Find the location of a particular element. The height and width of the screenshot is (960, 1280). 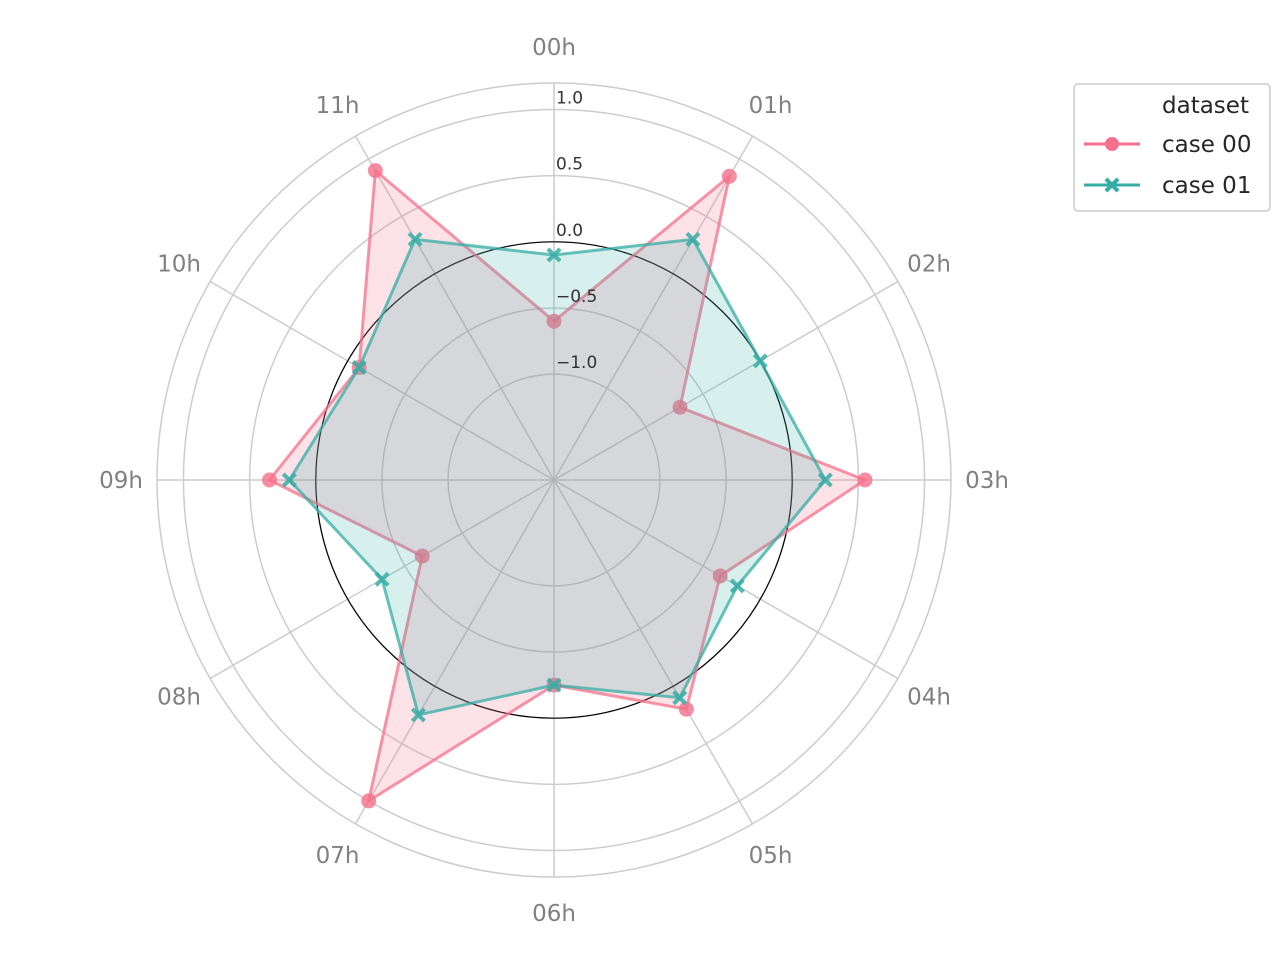

radial-tick-labels: −1.0 −0.5 0.0 0.5 1.0 is located at coordinates (576, 230).